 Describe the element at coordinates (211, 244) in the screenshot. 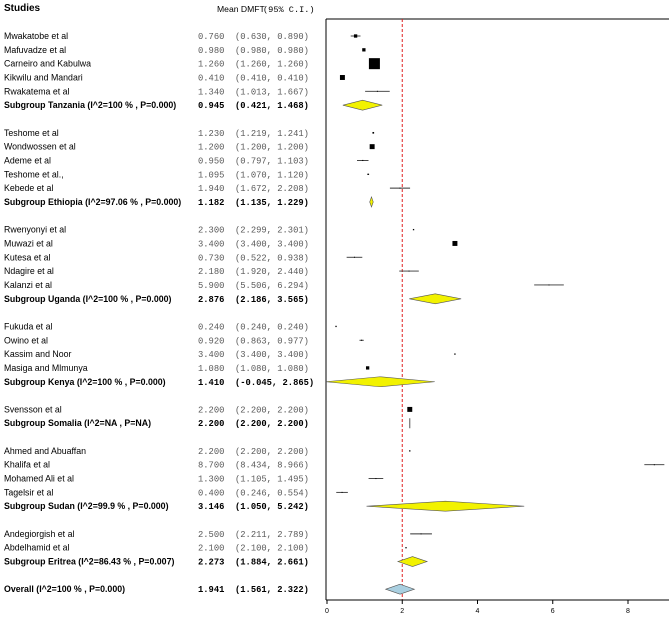

I see `study-estimate: 3.400` at that location.